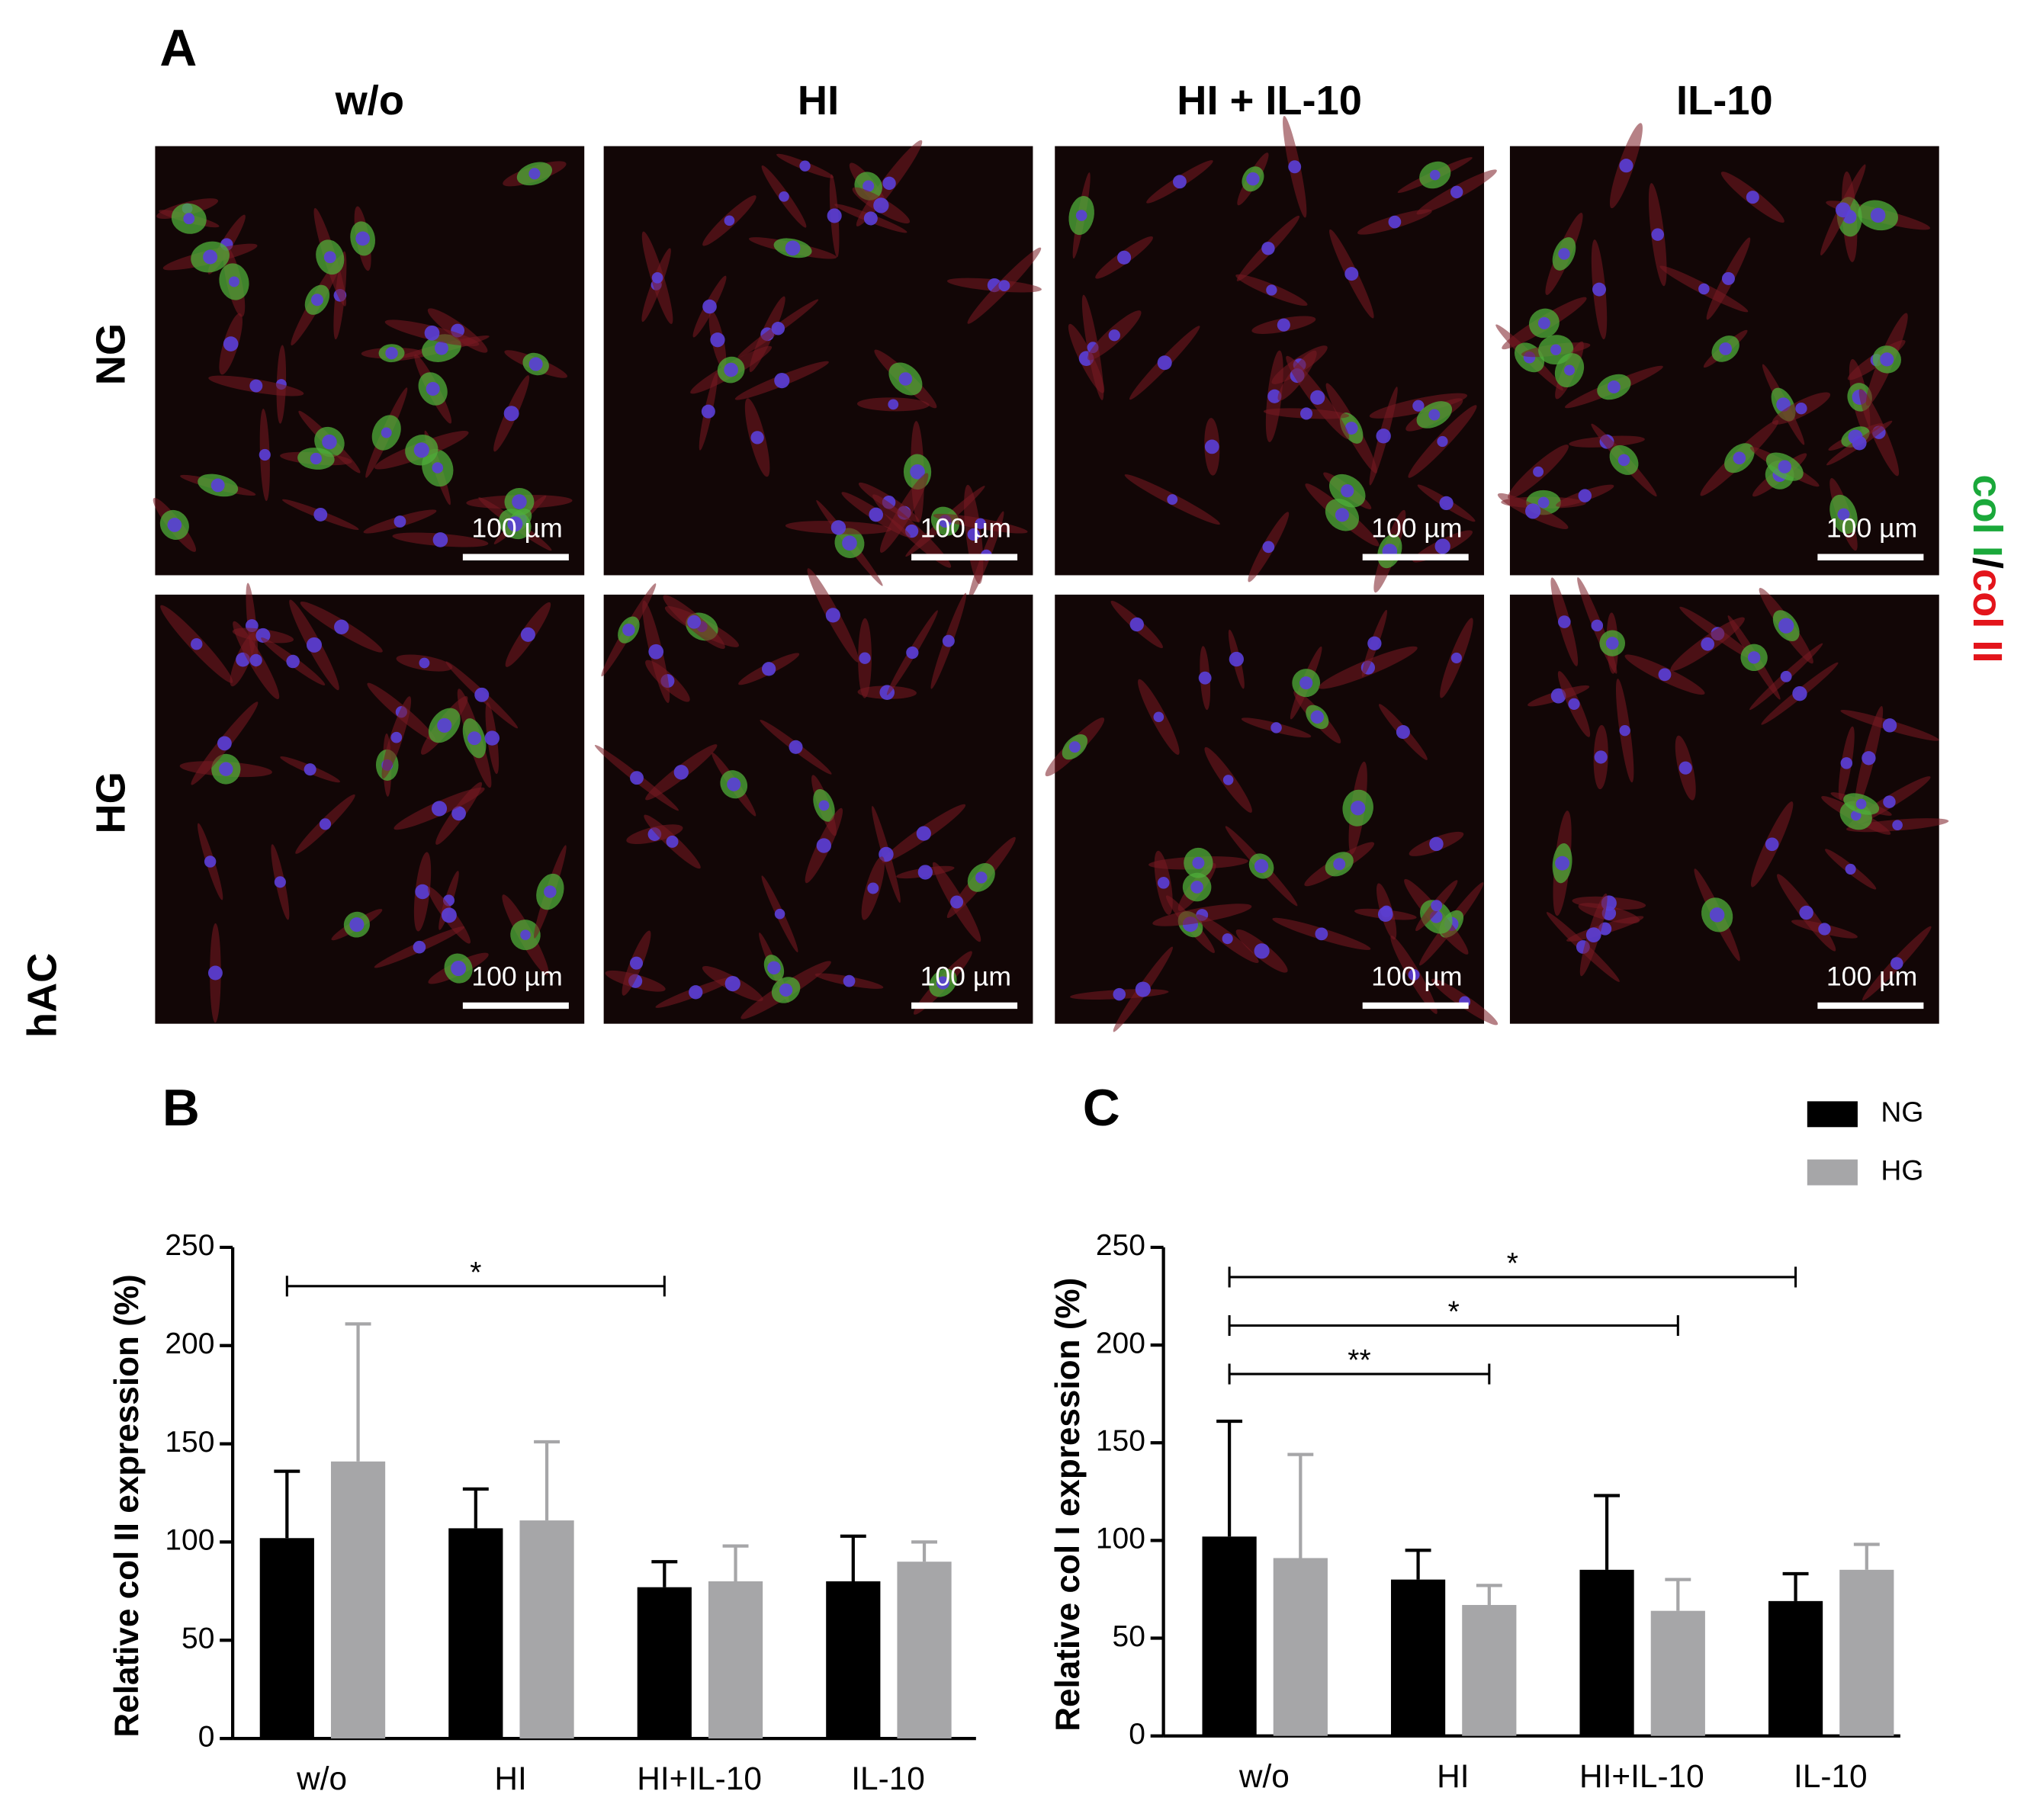  I want to click on side-label: hAC, so click(43, 995).